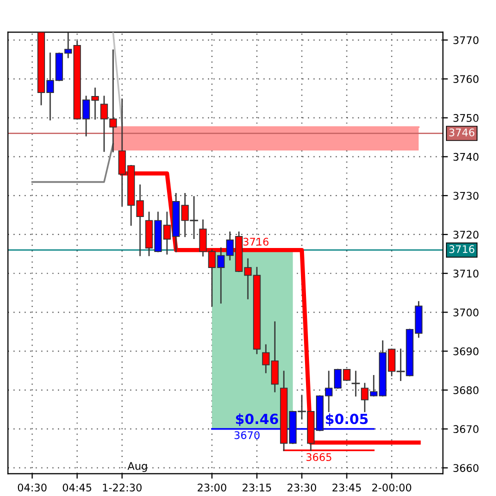  I want to click on y-tick-label: 3770, so click(465, 40).